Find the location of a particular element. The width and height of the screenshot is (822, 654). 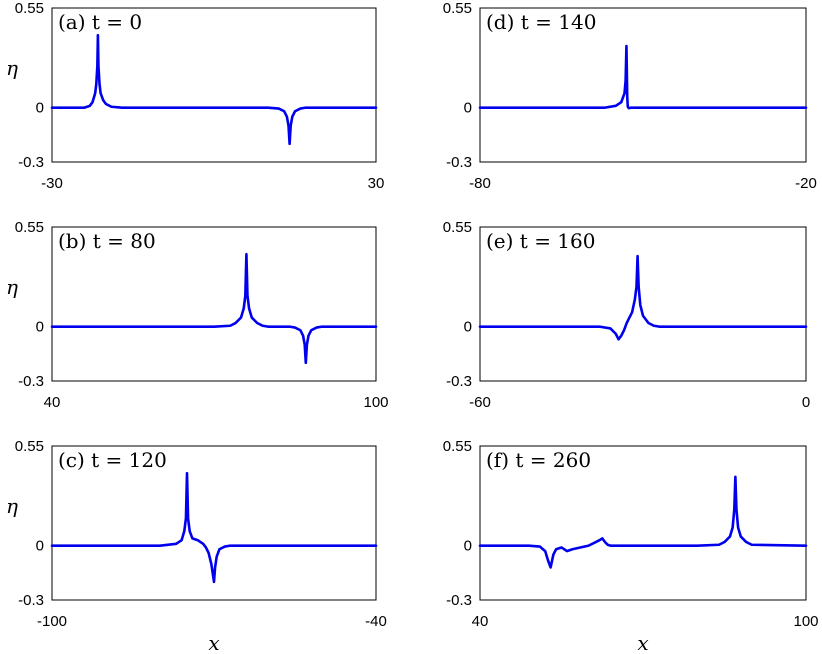

panel-title: (b) t = 80 is located at coordinates (107, 241).